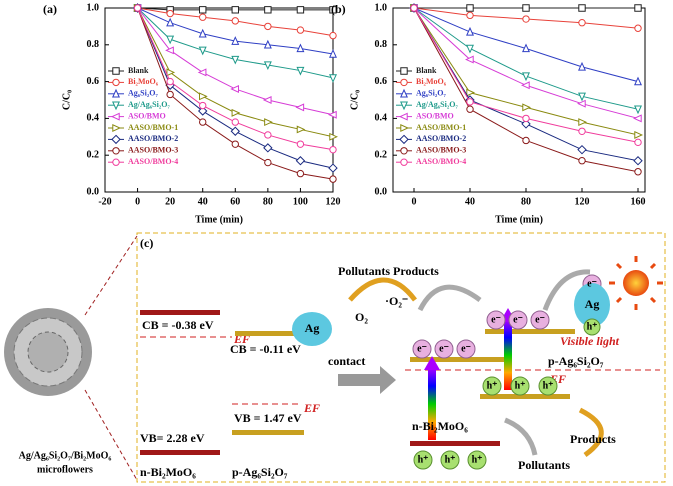  I want to click on legend-label: Bi₂MoO₆, so click(143, 81).